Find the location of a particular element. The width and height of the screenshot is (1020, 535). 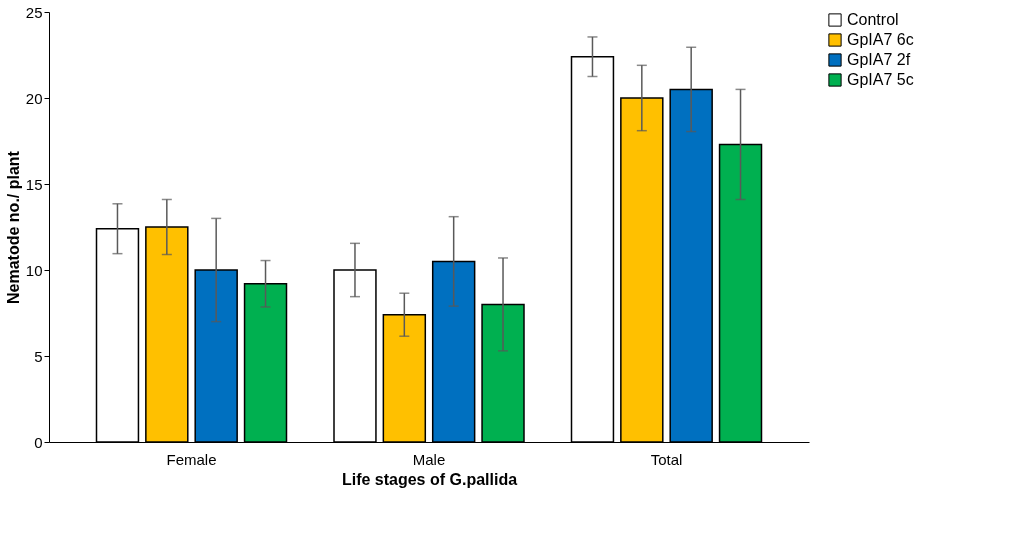

y-tick-label: 20 is located at coordinates (34, 98).